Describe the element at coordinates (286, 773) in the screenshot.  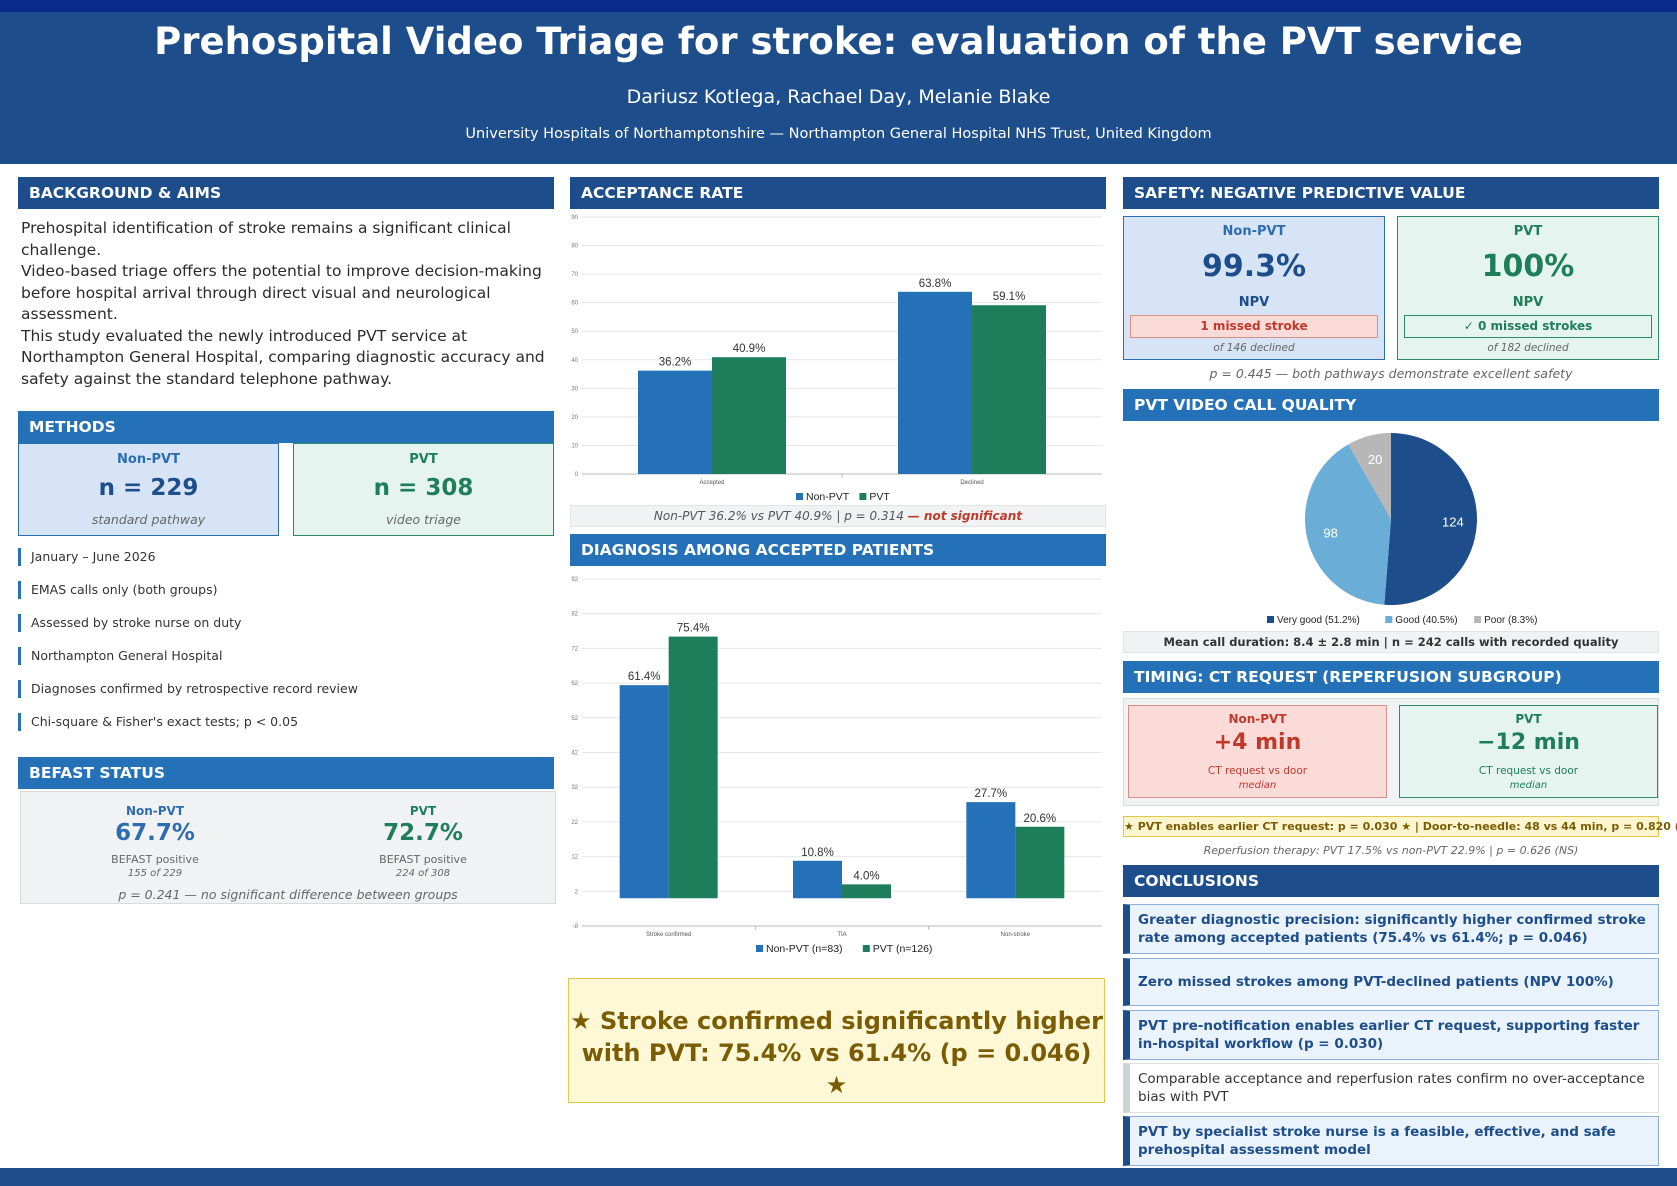
I see `befast-heading: BEFAST STATUS` at that location.